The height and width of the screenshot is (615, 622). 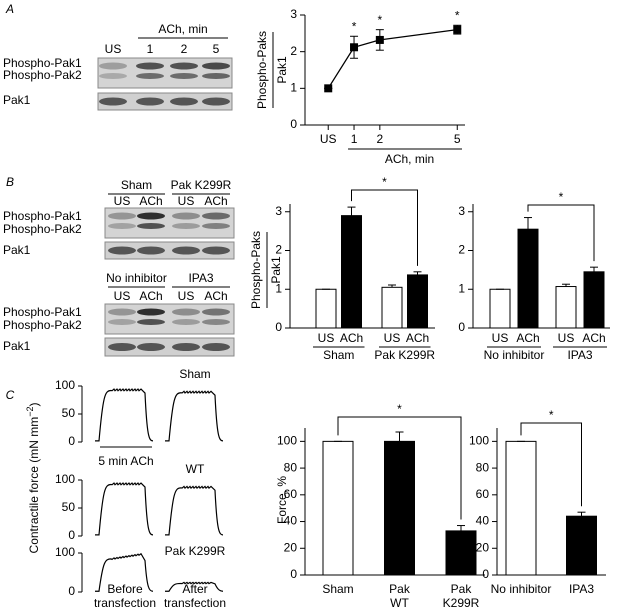 What do you see at coordinates (282, 500) in the screenshot?
I see `y-label: Force, %` at bounding box center [282, 500].